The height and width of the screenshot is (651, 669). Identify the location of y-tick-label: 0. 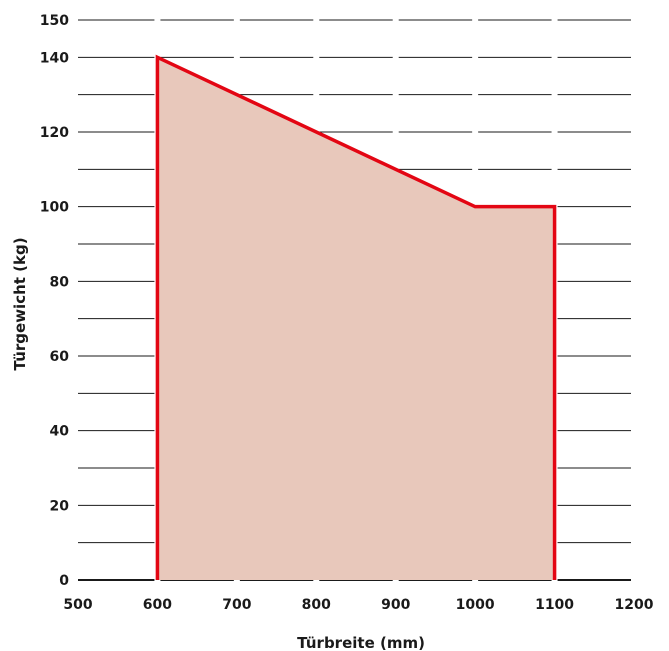
(64, 581).